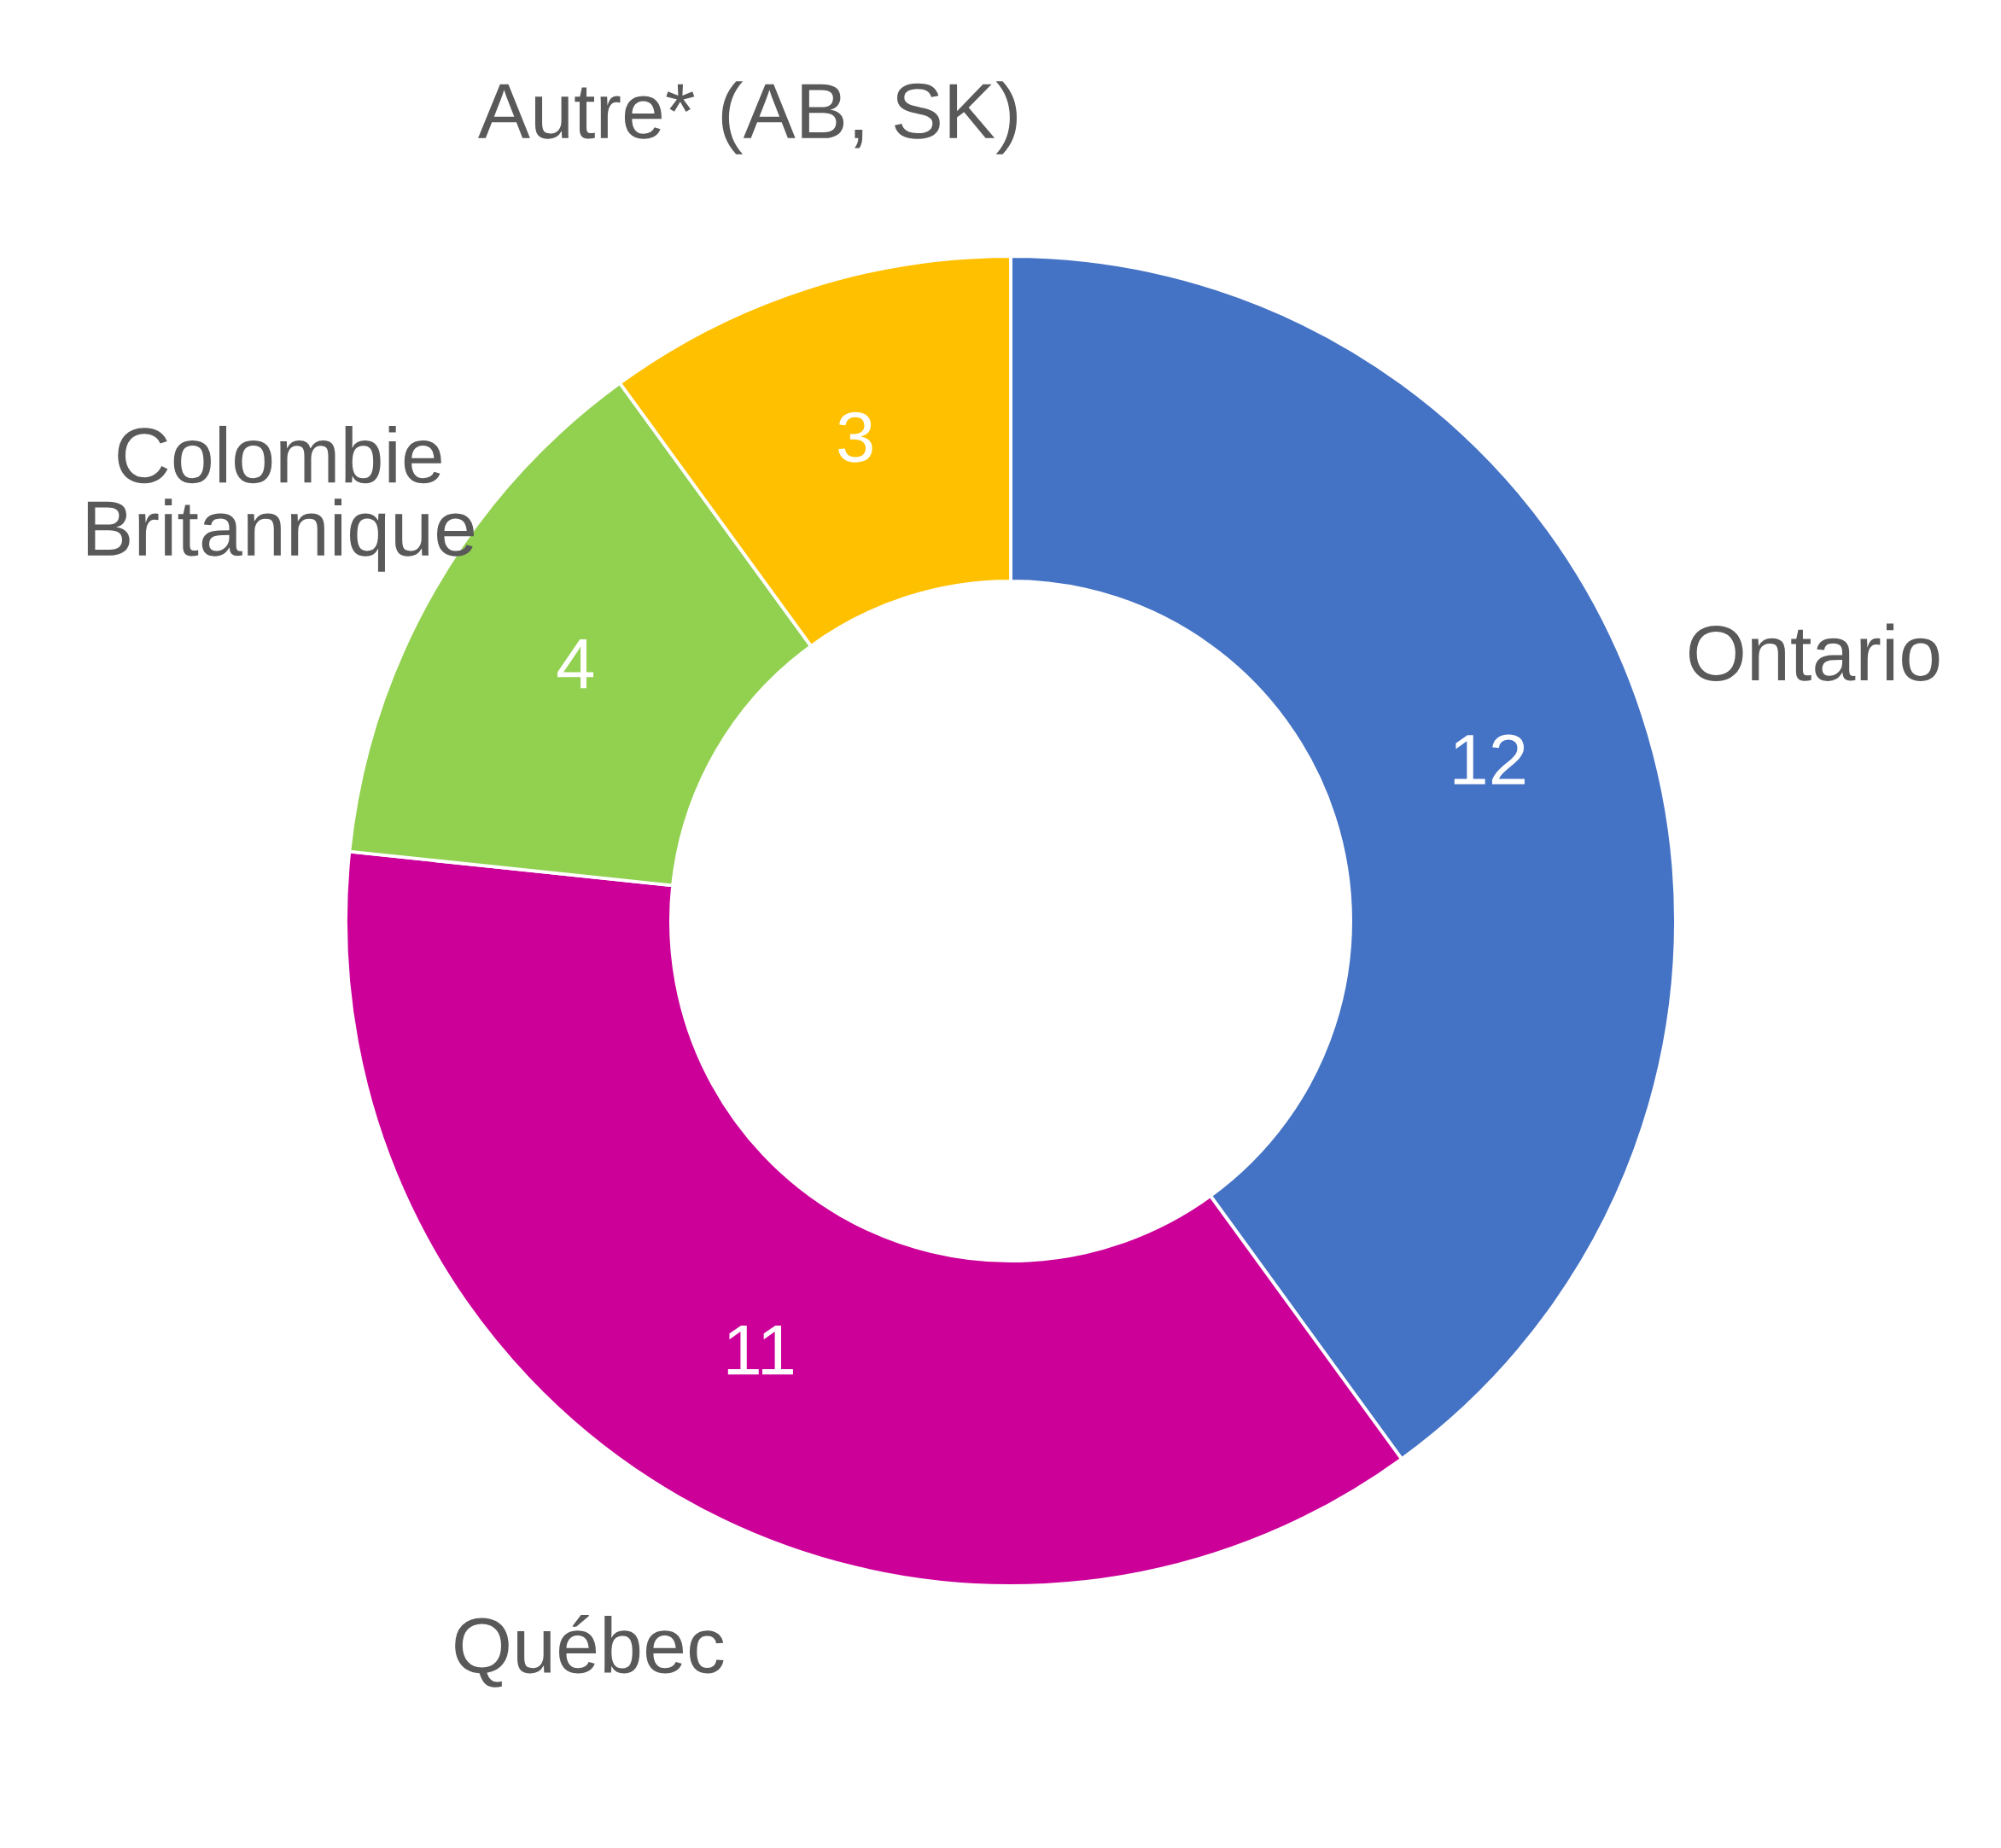  I want to click on slice-label: Colombie Britannique, so click(281, 498).